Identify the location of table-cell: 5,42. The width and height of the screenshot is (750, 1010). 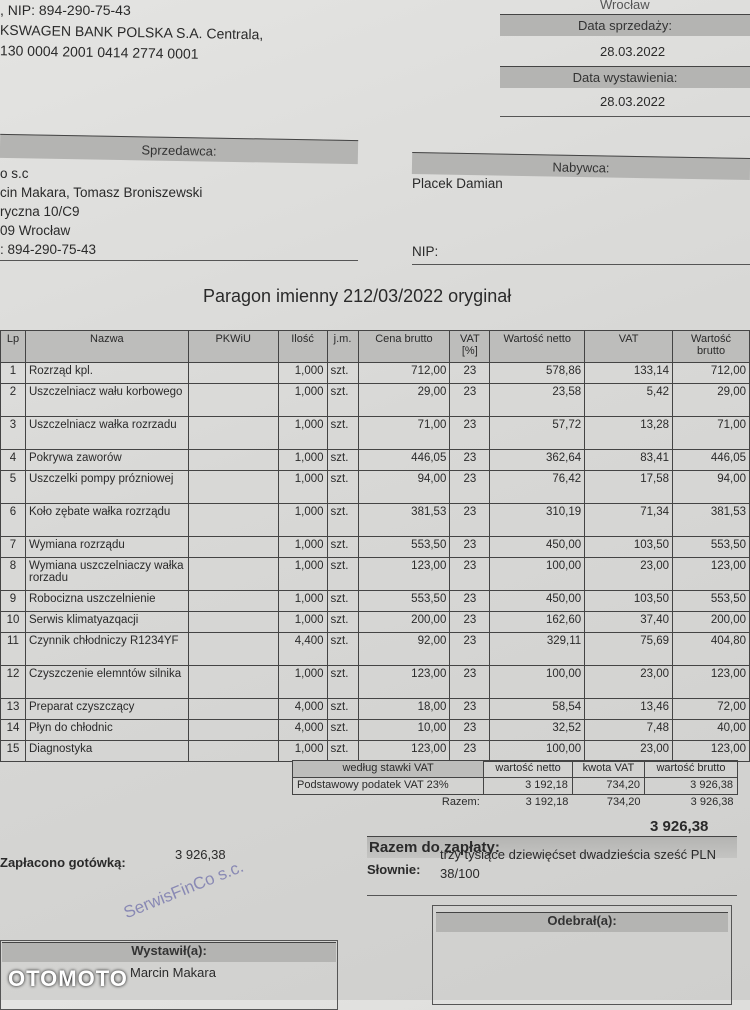
(629, 400).